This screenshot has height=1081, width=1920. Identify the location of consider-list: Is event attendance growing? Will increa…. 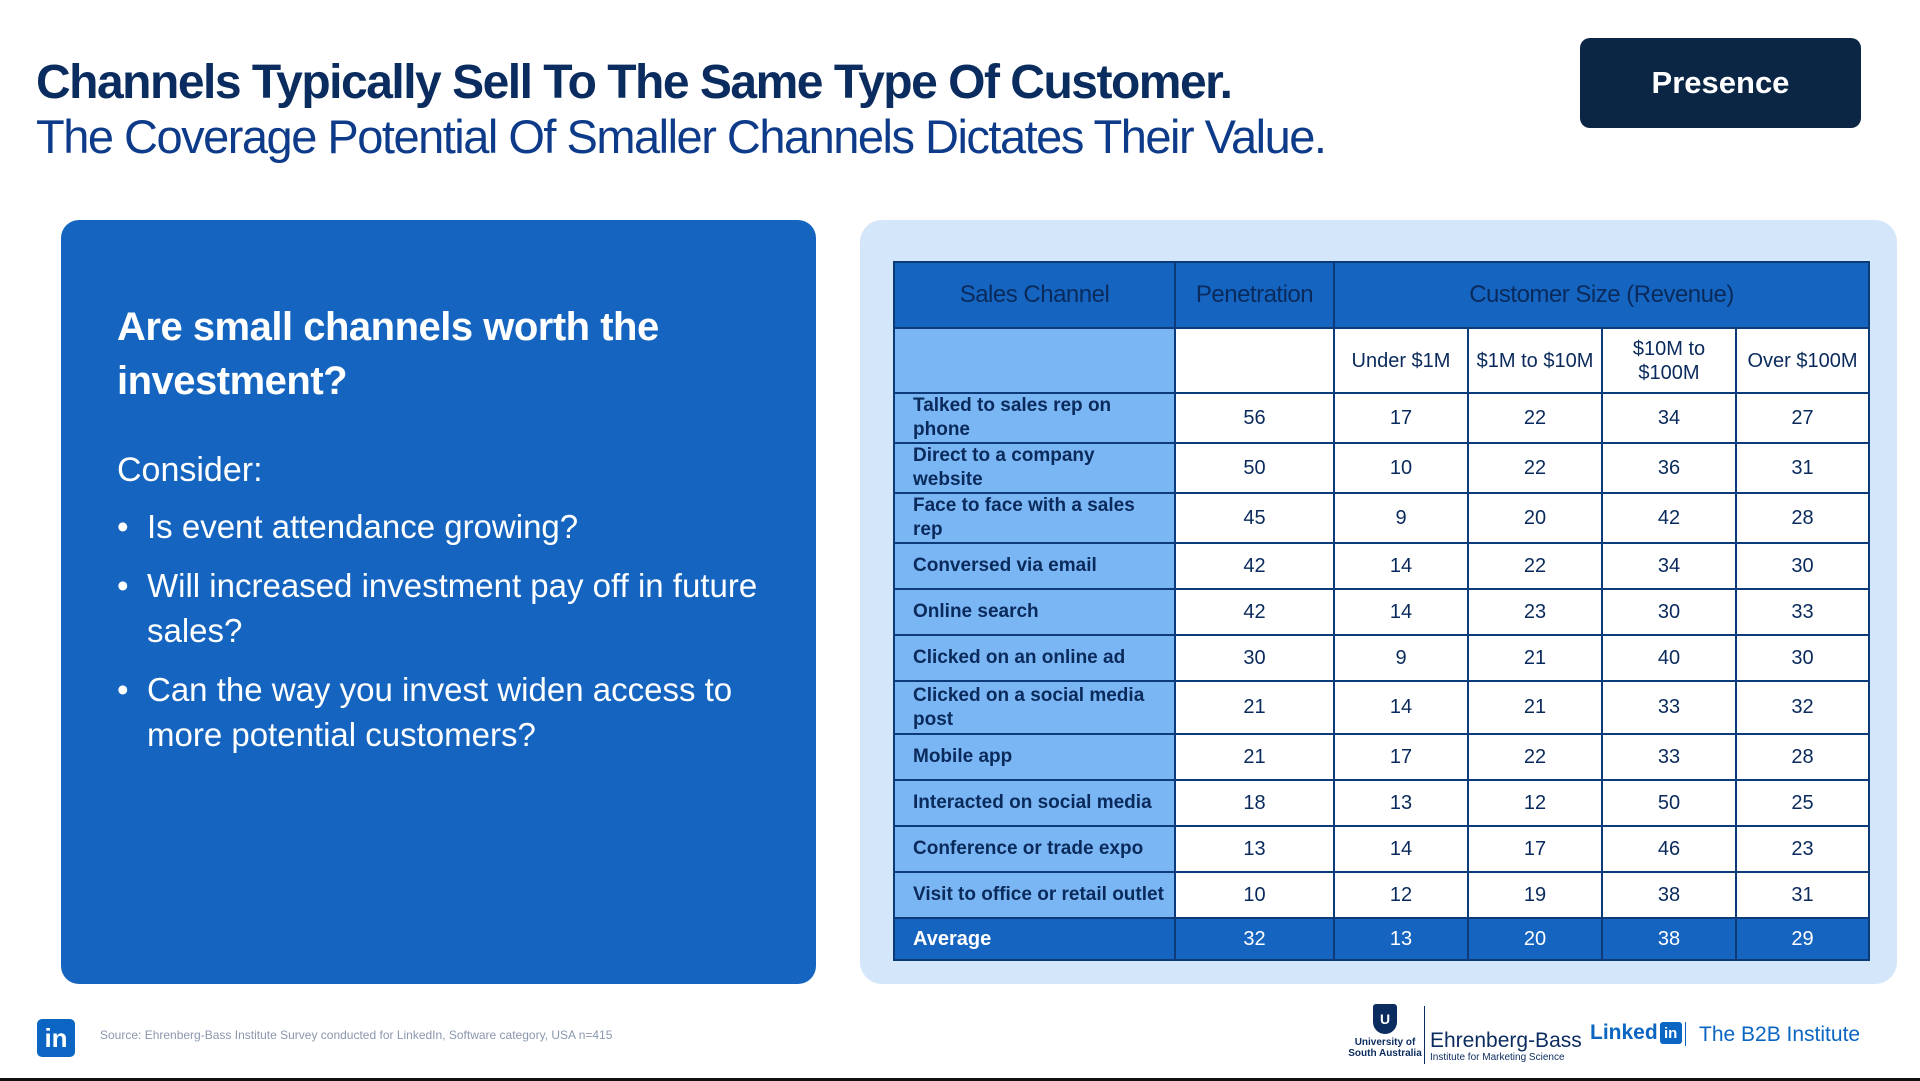
(438, 630).